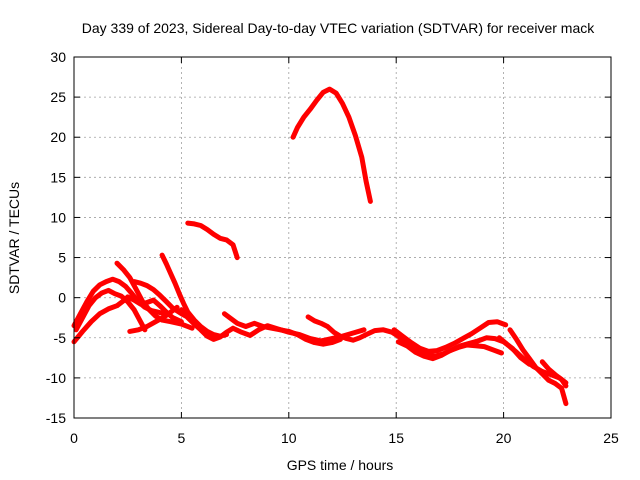 This screenshot has width=640, height=480. What do you see at coordinates (62, 258) in the screenshot?
I see `y-tick-label: 5` at bounding box center [62, 258].